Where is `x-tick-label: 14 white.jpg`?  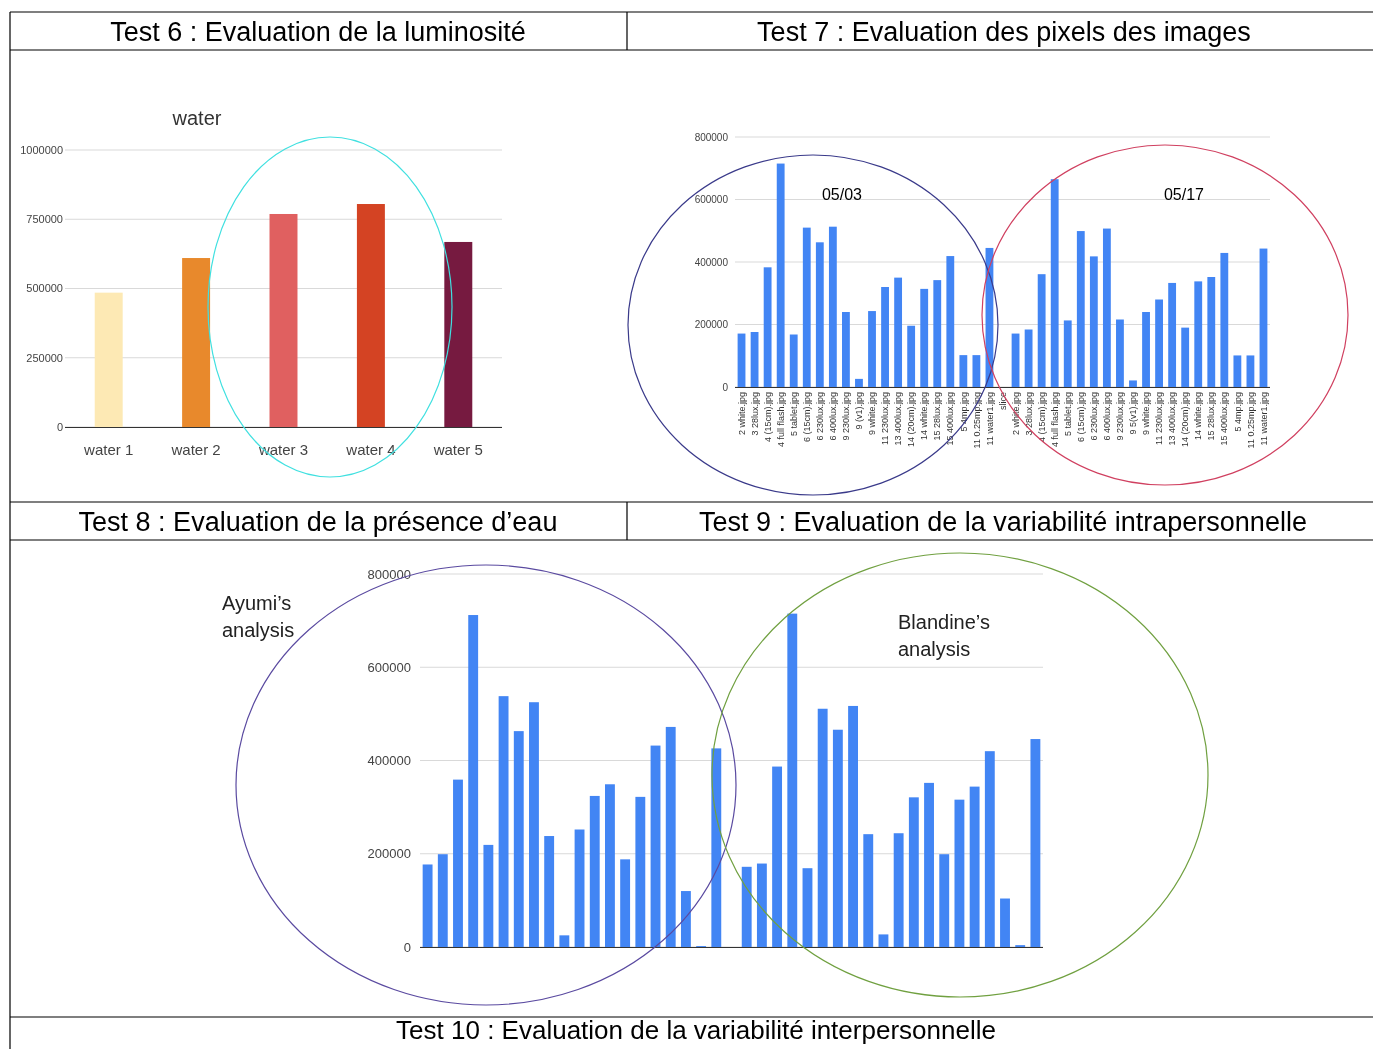
x-tick-label: 14 white.jpg is located at coordinates (1198, 416).